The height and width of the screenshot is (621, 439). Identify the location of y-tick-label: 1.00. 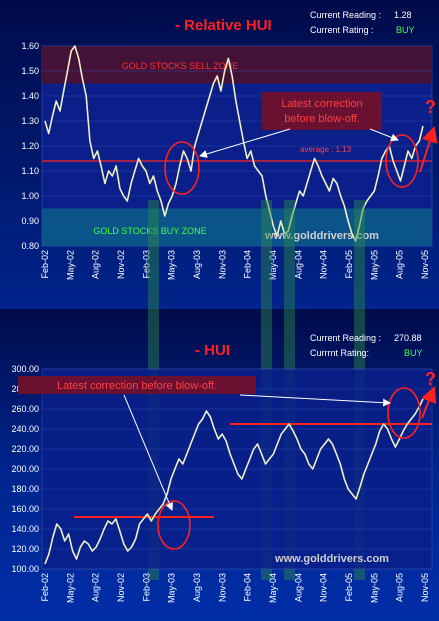
(30, 196).